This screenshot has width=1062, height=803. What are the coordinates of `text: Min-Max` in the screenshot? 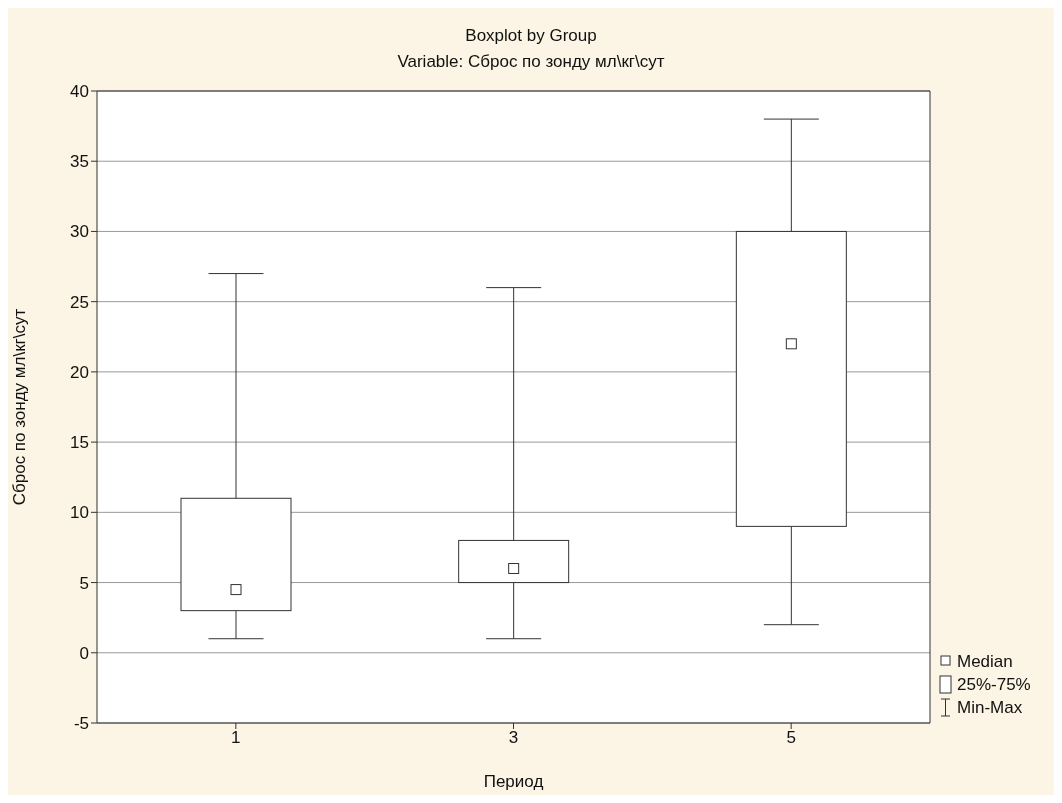 It's located at (990, 707).